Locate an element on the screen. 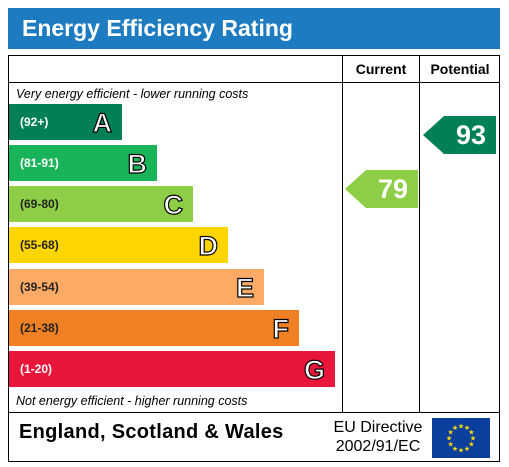  current-column-divider is located at coordinates (342, 233).